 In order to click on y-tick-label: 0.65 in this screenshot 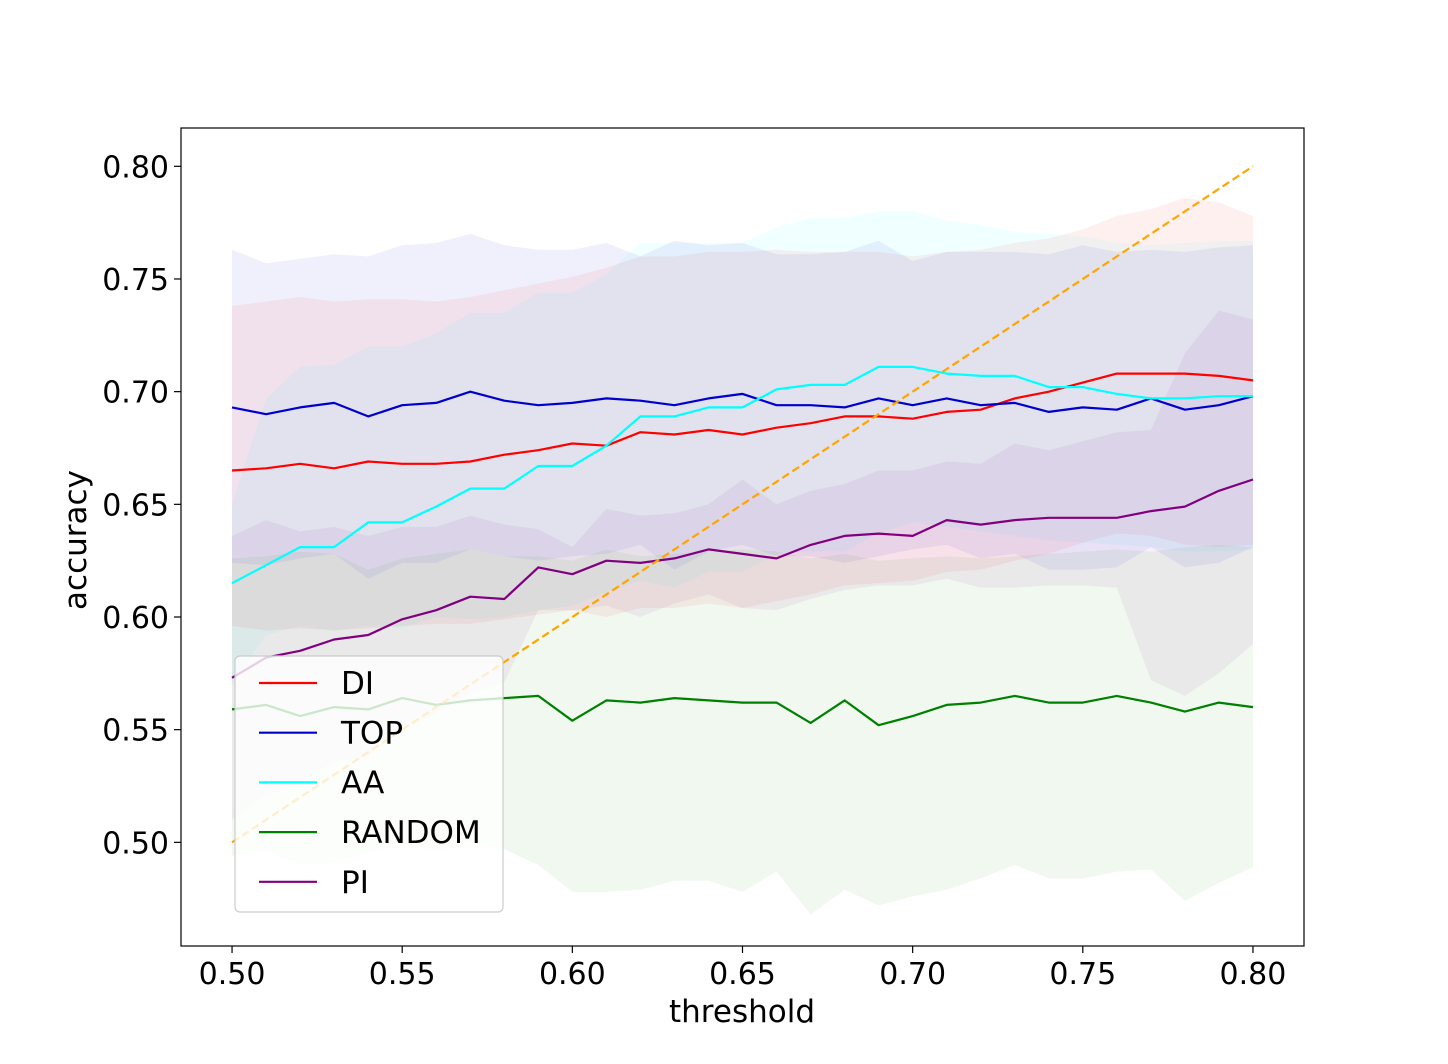, I will do `click(135, 505)`.